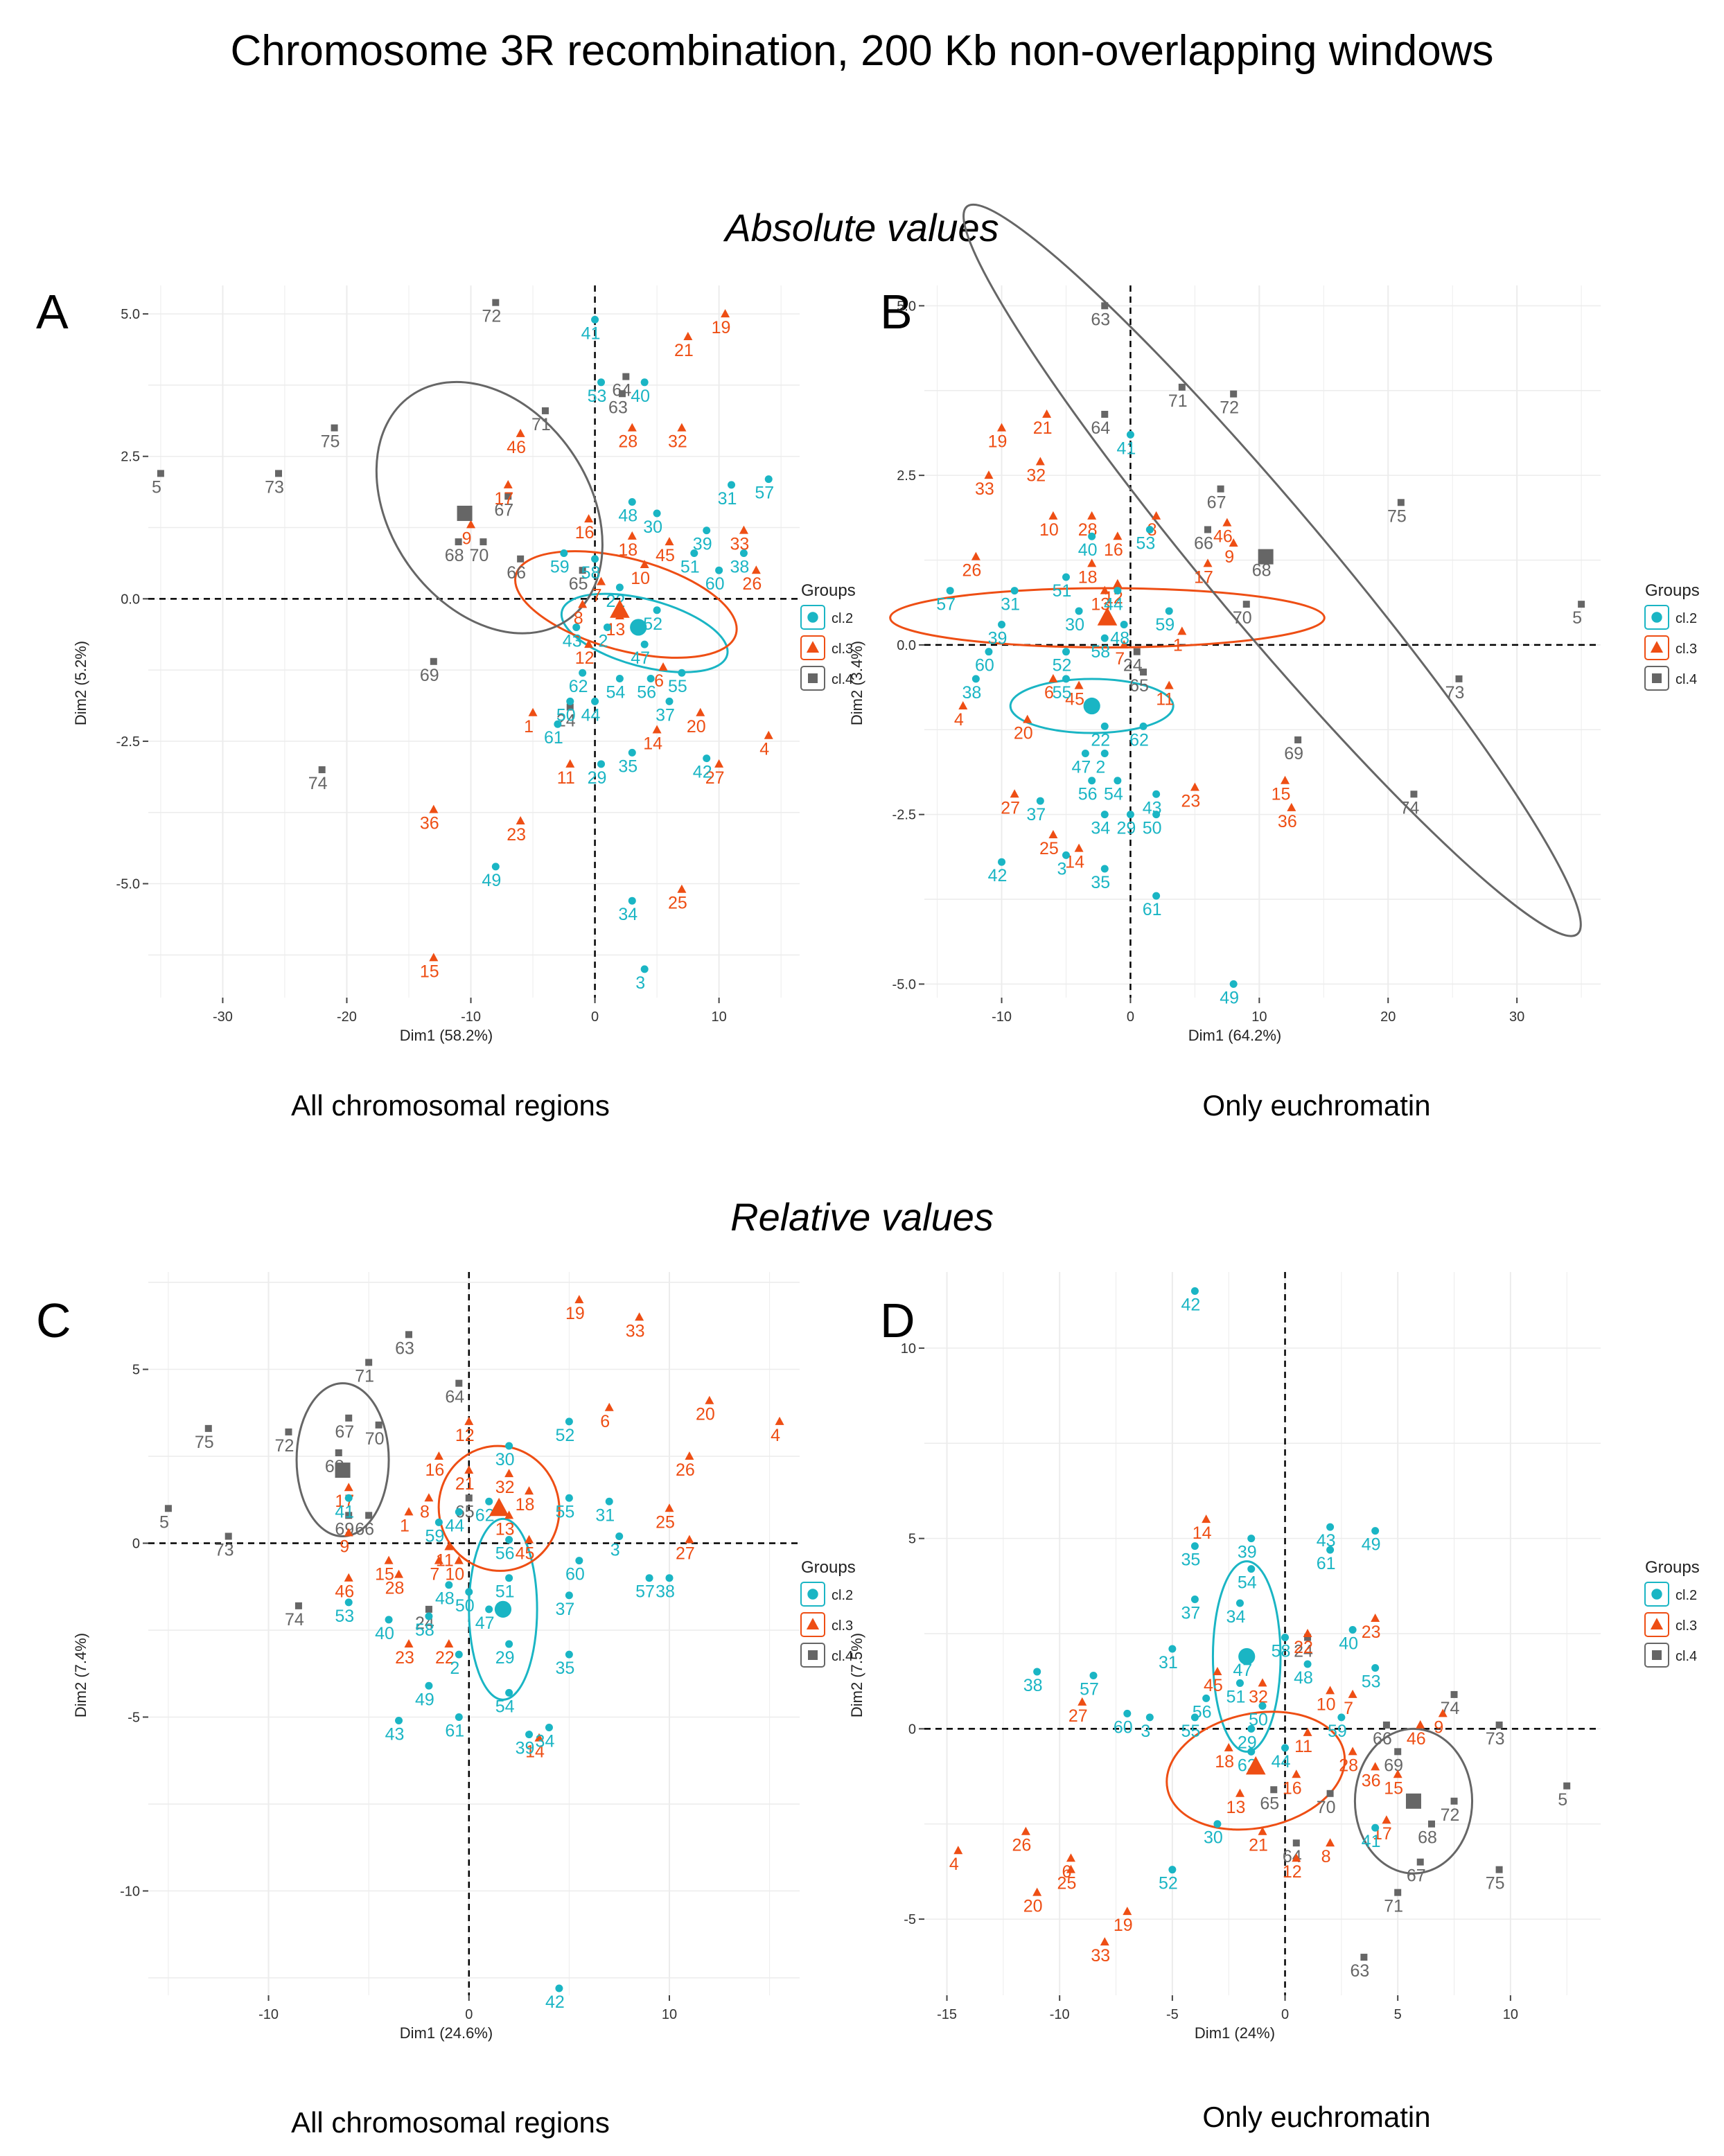 This screenshot has height=2156, width=1724. What do you see at coordinates (429, 675) in the screenshot?
I see `point-label: 69` at bounding box center [429, 675].